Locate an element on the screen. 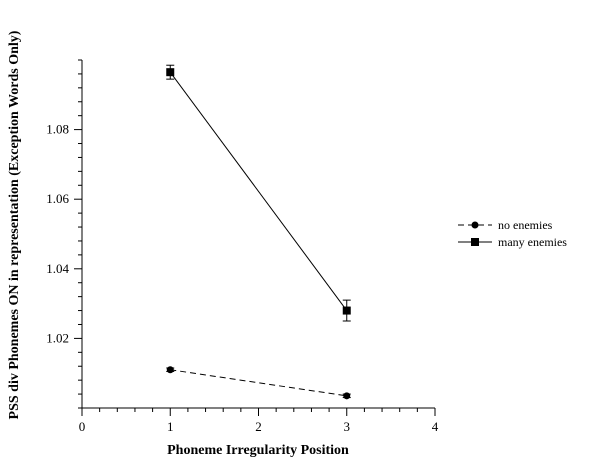 The image size is (602, 461). legend-label-no-enemies: no enemies is located at coordinates (525, 225).